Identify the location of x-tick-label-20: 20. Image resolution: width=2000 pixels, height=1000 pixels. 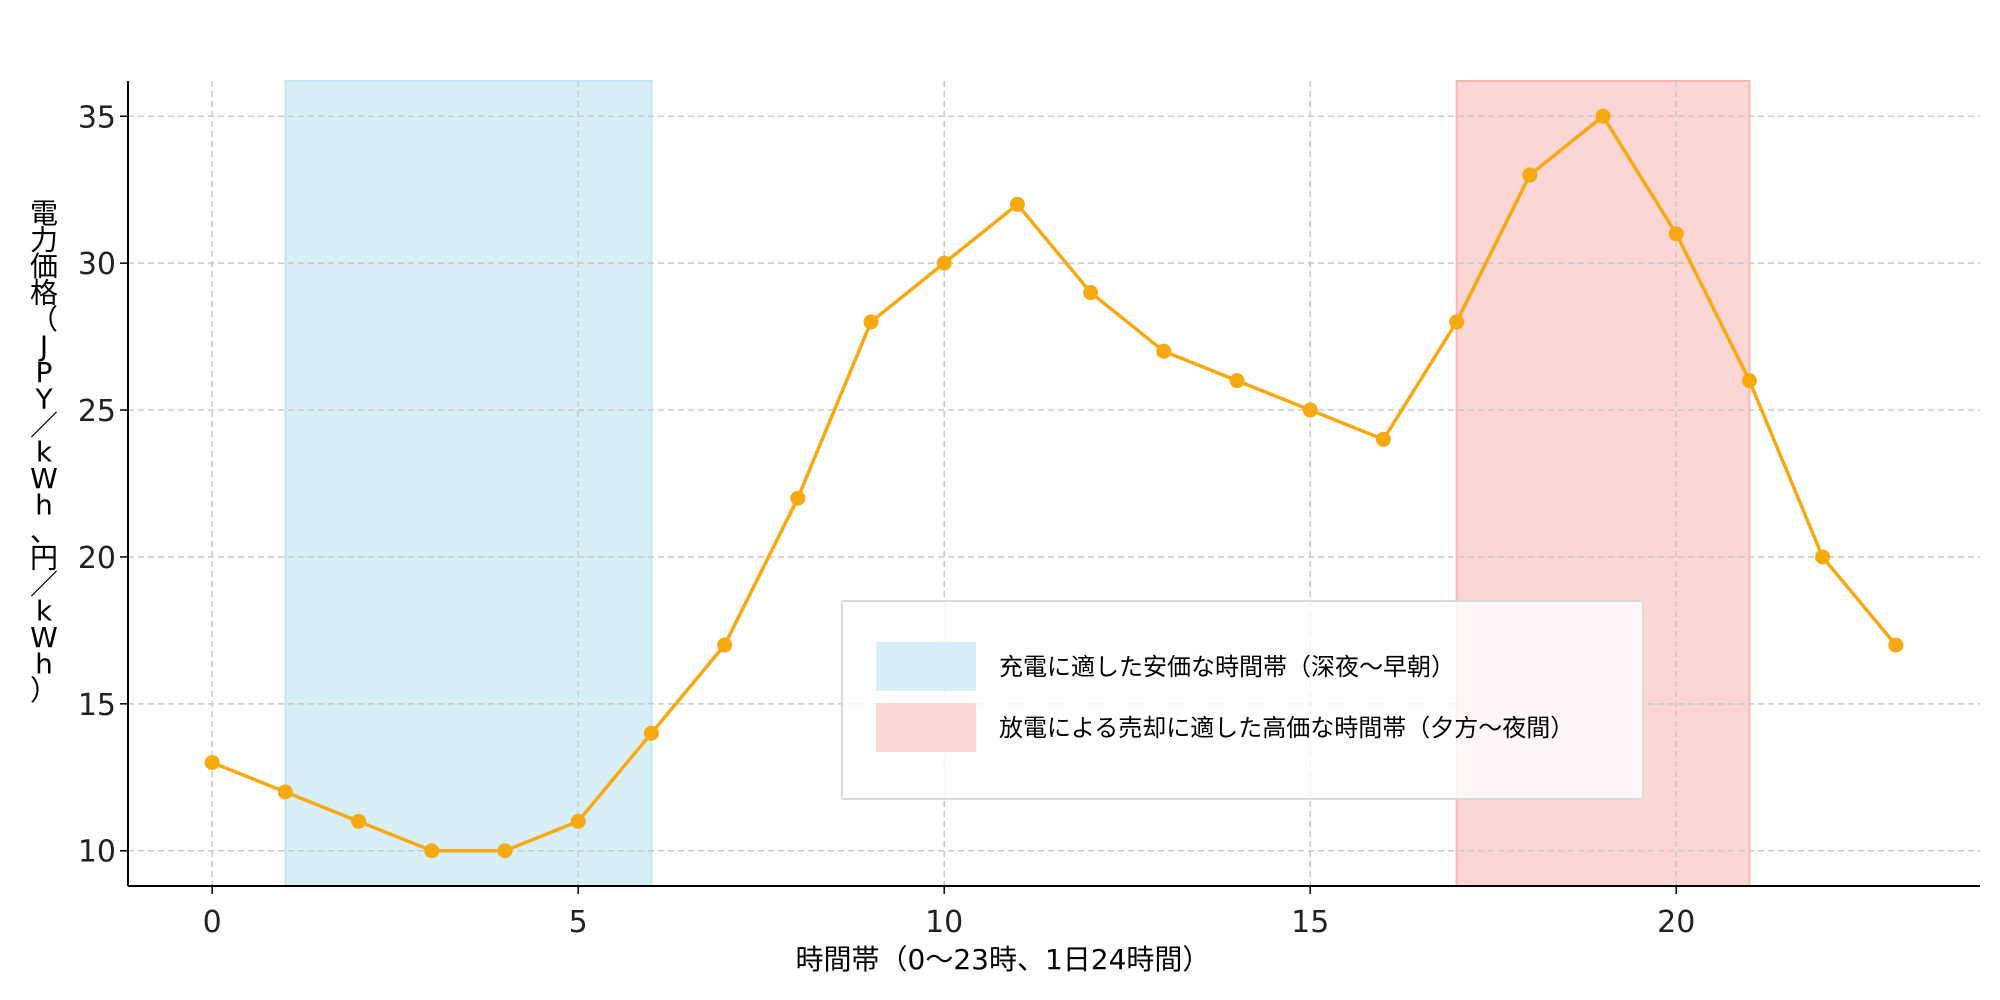
(1676, 922).